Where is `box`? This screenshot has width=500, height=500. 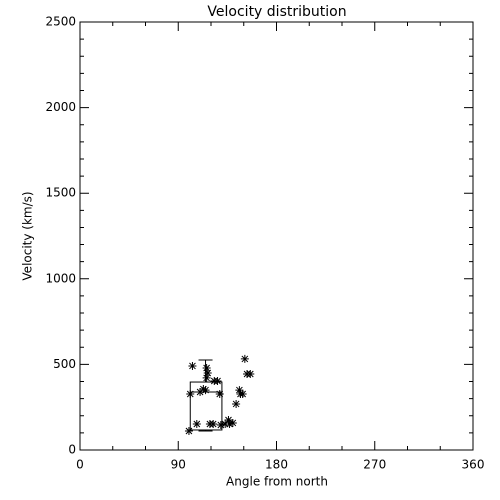 box is located at coordinates (206, 406).